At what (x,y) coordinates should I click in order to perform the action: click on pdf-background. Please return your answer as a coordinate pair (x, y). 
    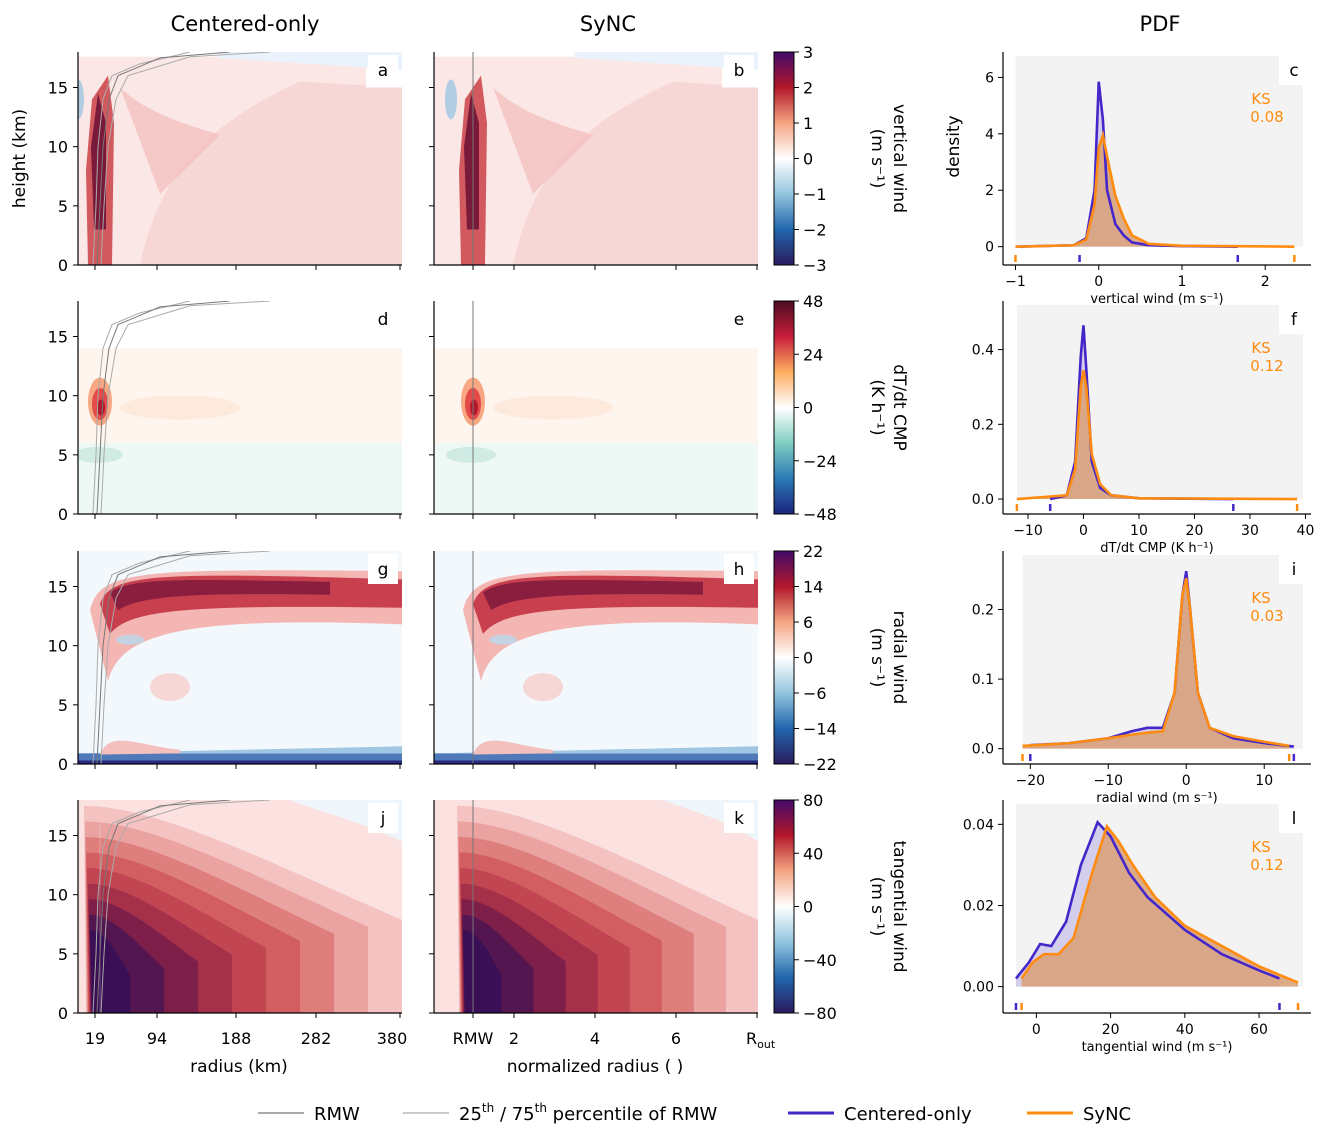
    Looking at the image, I should click on (1159, 402).